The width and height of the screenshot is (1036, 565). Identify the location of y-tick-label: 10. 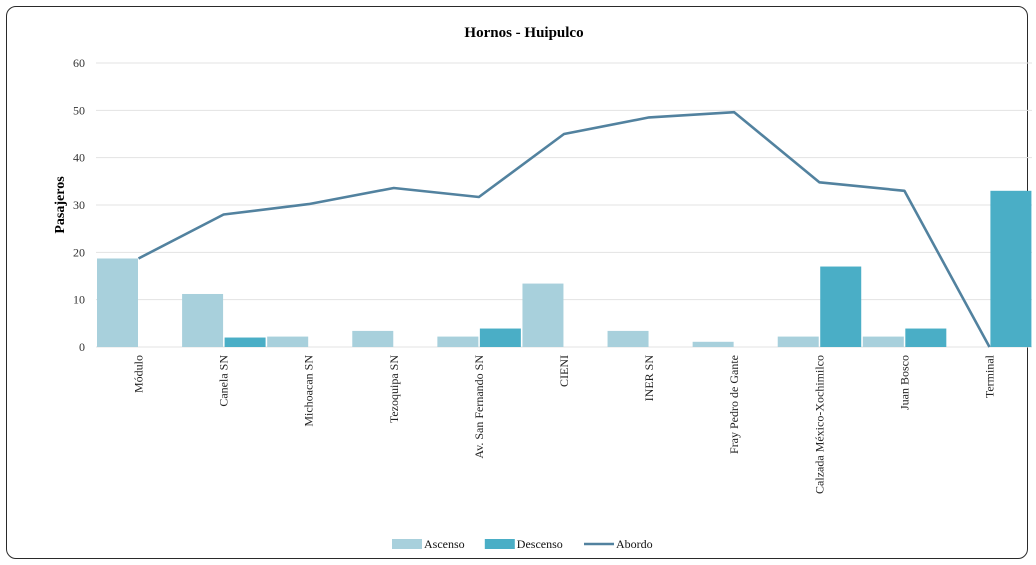
(79, 300).